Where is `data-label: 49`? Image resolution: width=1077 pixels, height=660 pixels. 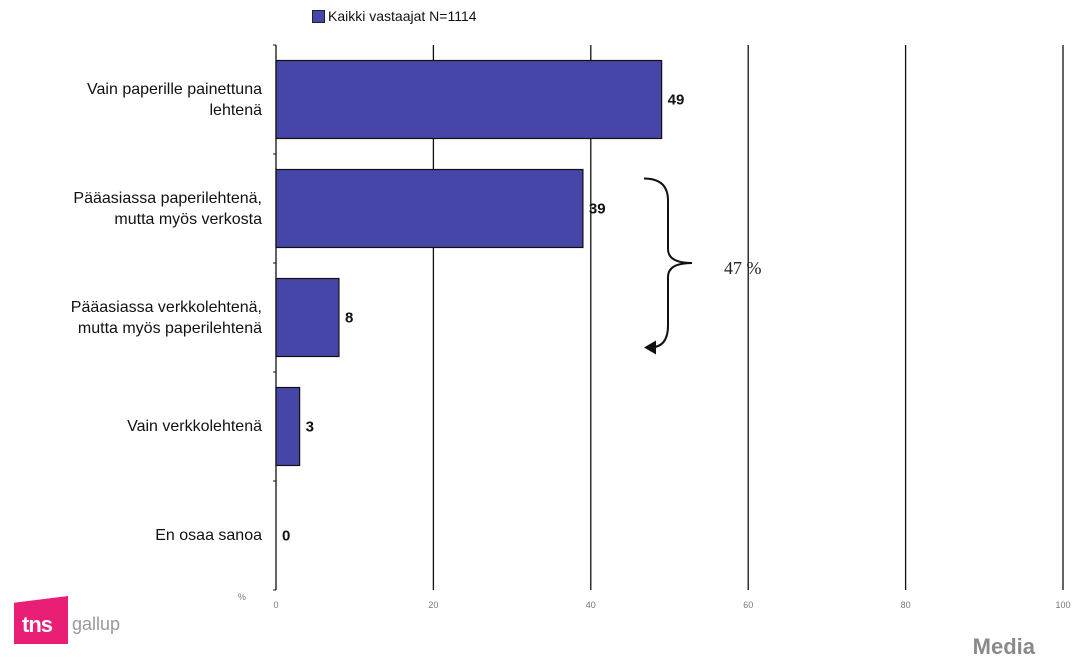 data-label: 49 is located at coordinates (676, 100).